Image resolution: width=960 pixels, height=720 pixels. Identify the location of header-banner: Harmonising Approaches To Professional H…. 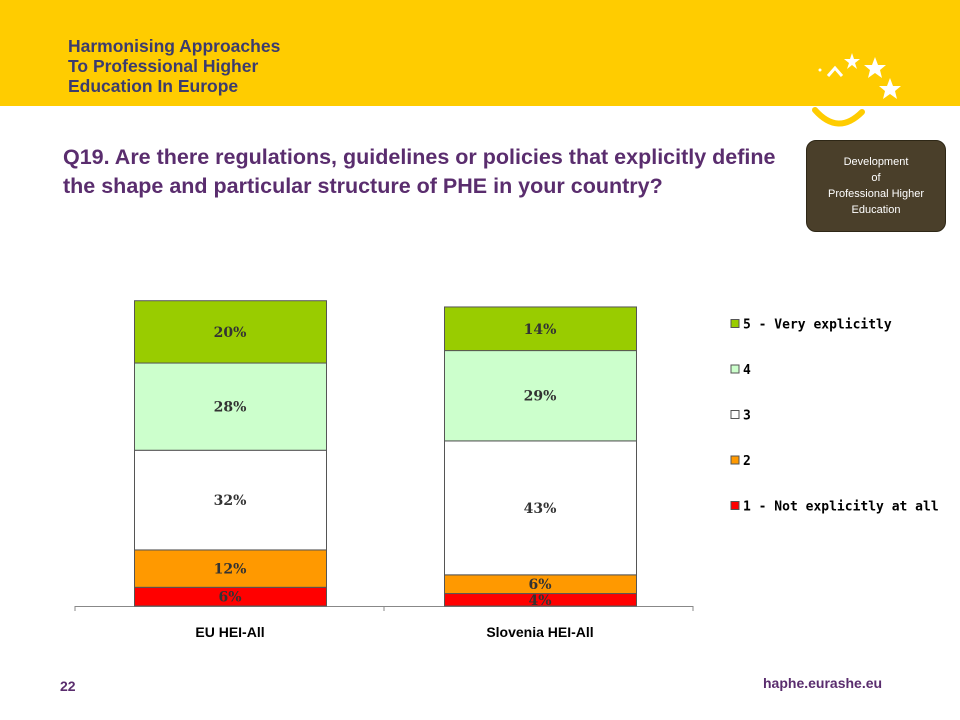
(480, 53).